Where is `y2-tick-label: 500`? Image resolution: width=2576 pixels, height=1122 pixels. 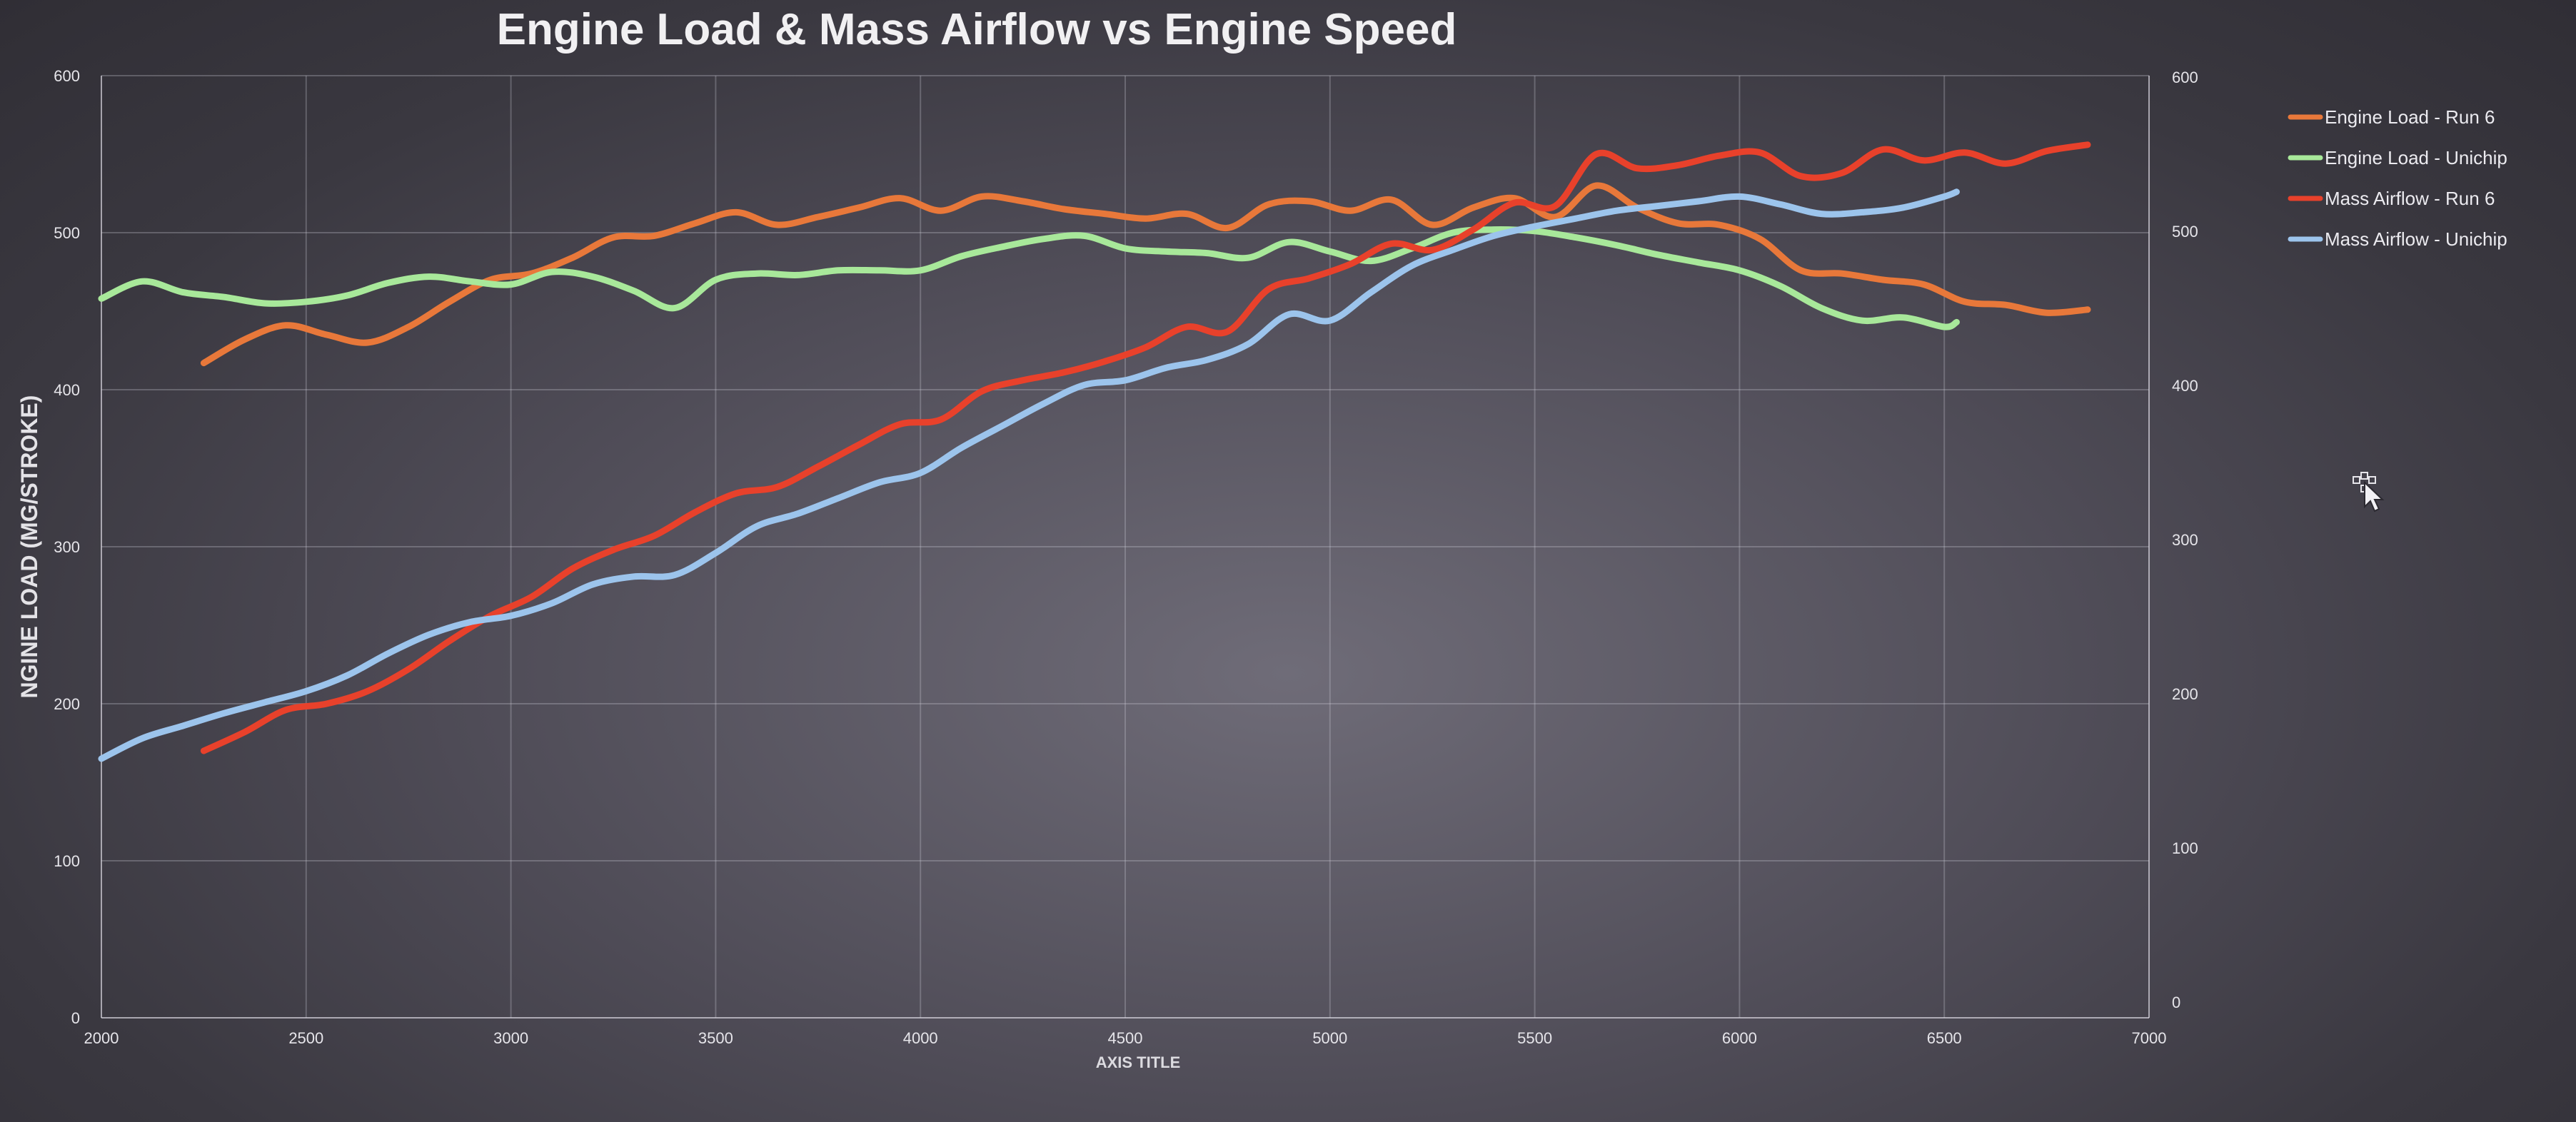
y2-tick-label: 500 is located at coordinates (2185, 232).